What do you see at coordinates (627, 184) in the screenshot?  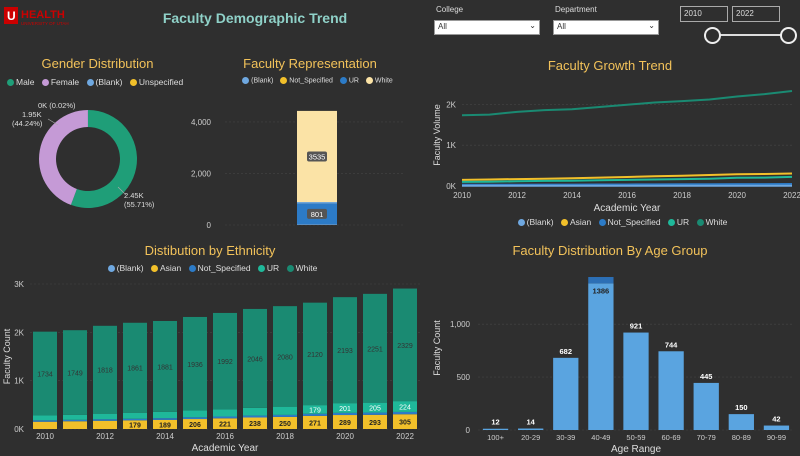 I see `line-not_specified` at bounding box center [627, 184].